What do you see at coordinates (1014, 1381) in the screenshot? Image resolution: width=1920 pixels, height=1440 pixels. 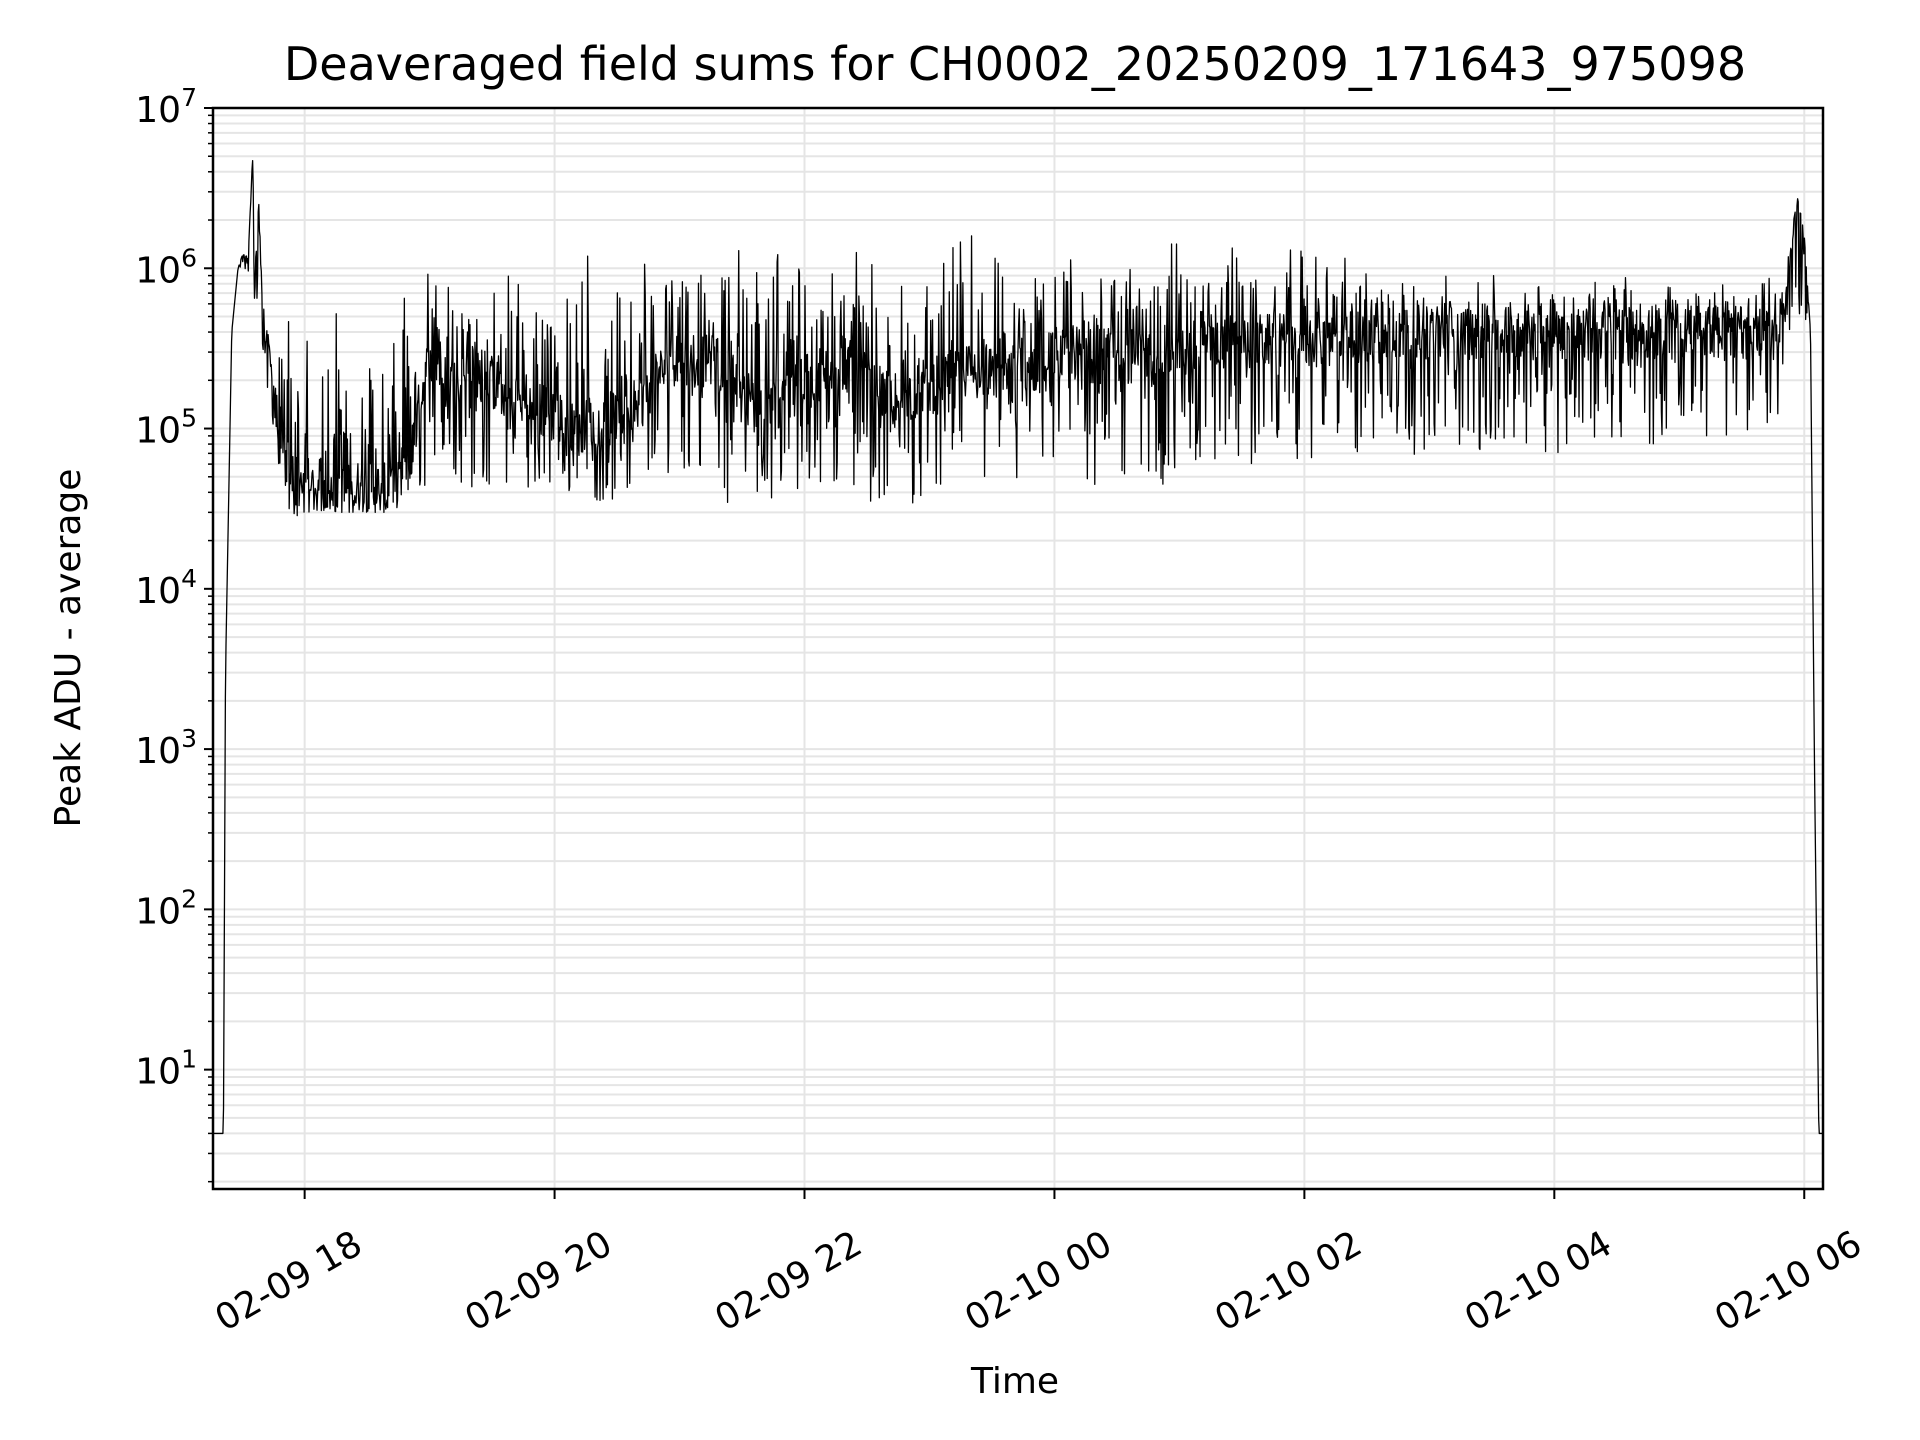 I see `x-axis-label: Time` at bounding box center [1014, 1381].